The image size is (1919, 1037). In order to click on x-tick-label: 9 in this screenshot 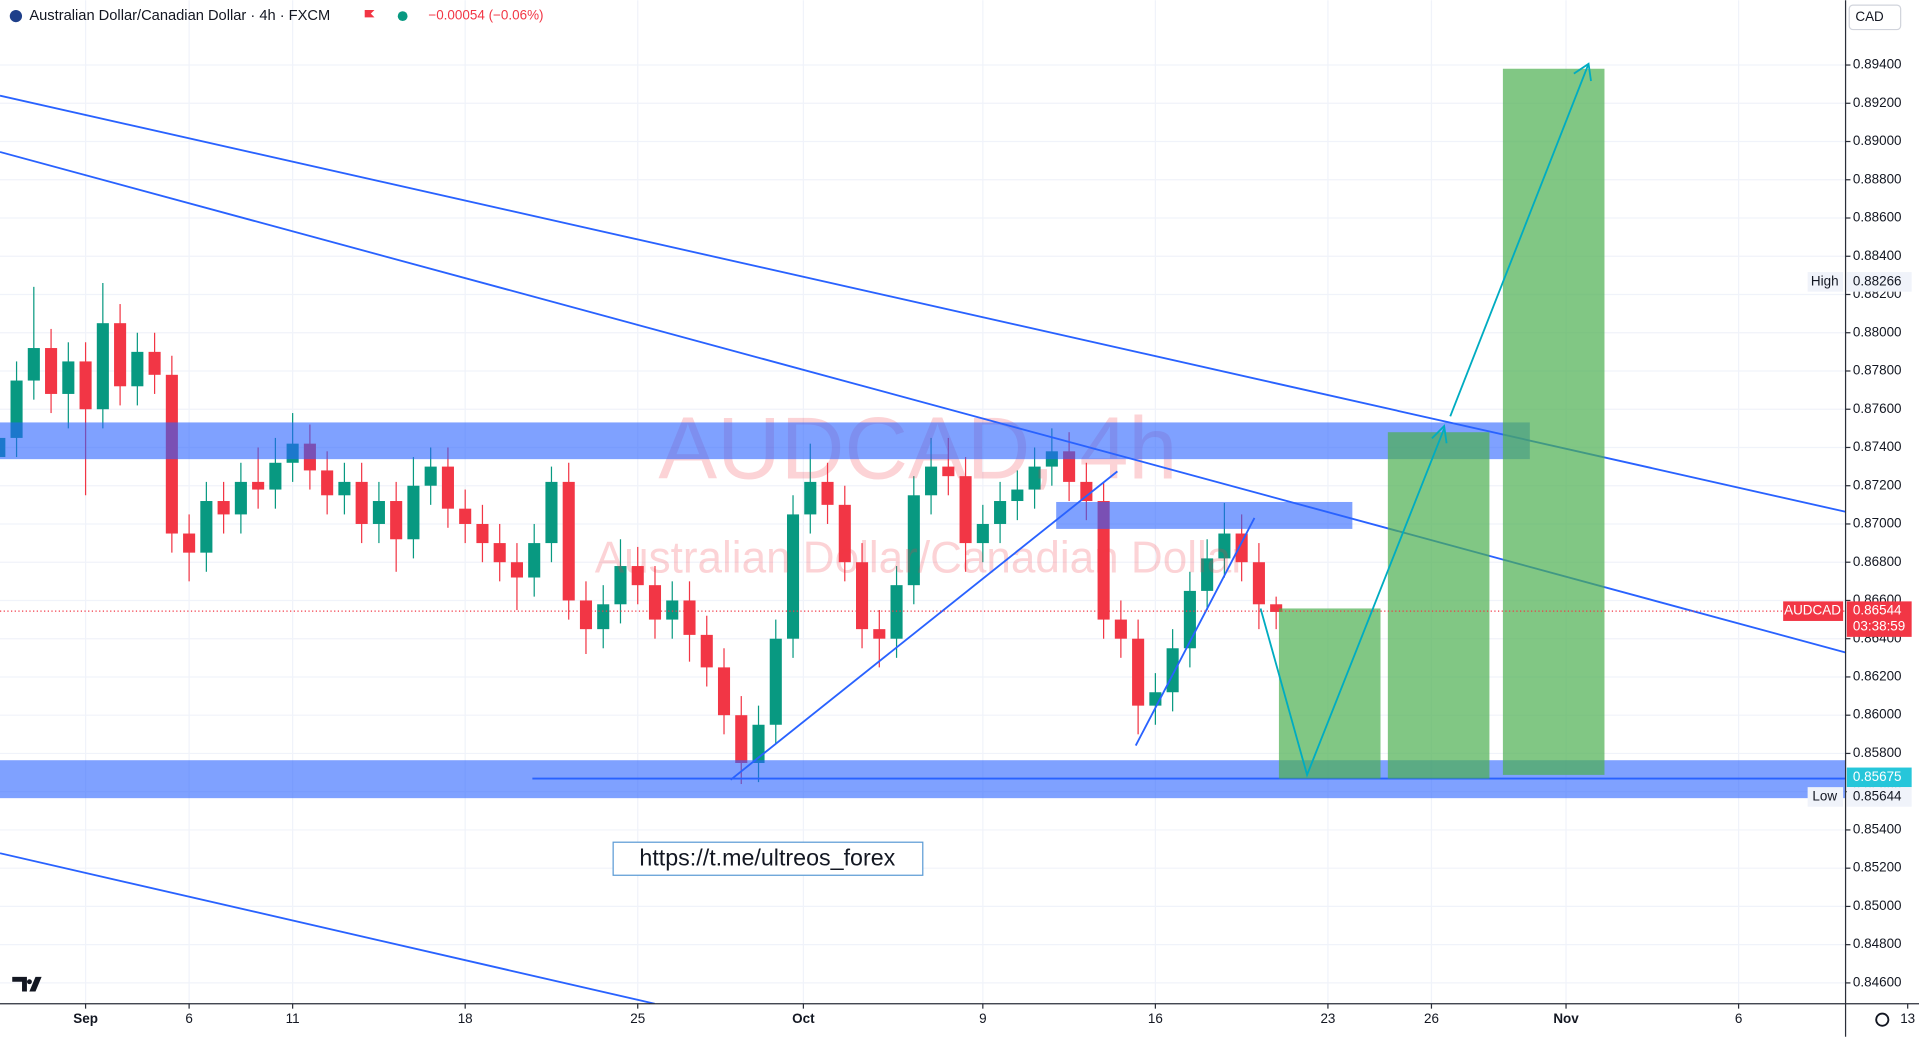, I will do `click(982, 1018)`.